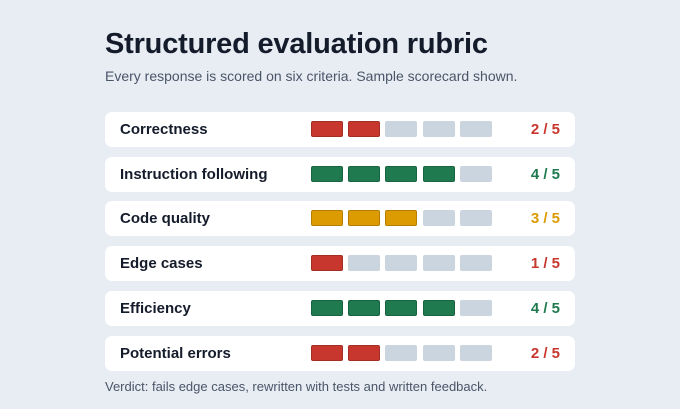  I want to click on criterion-row: Correctness 2 / 5, so click(340, 129).